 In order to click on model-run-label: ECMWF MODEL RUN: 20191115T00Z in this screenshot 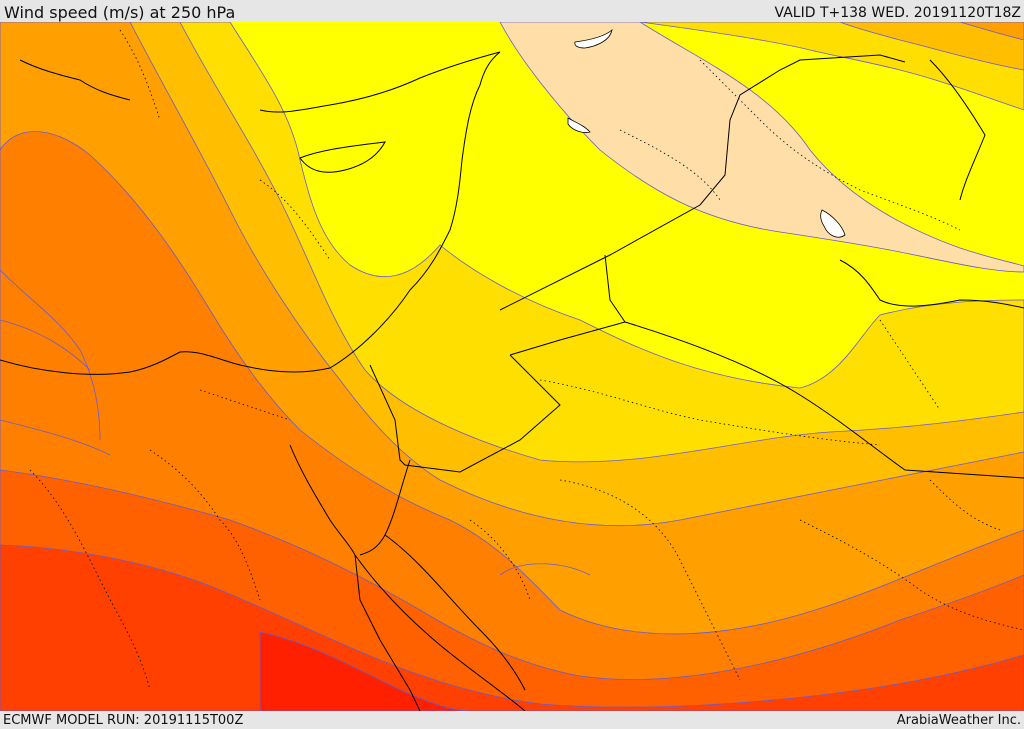, I will do `click(123, 720)`.